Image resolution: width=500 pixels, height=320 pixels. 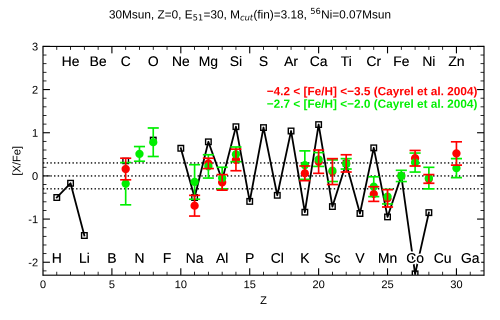 What do you see at coordinates (56, 258) in the screenshot?
I see `annotation: H` at bounding box center [56, 258].